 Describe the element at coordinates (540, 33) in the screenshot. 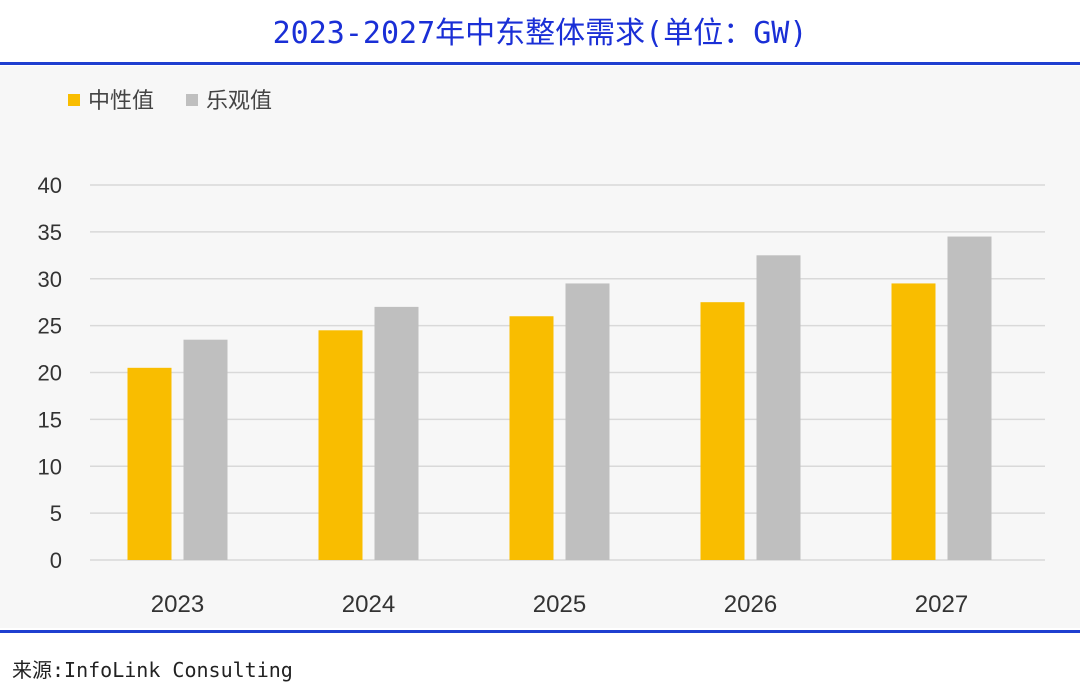

I see `chart-title: 2023-2027年中东整体需求(单位：GW)` at that location.